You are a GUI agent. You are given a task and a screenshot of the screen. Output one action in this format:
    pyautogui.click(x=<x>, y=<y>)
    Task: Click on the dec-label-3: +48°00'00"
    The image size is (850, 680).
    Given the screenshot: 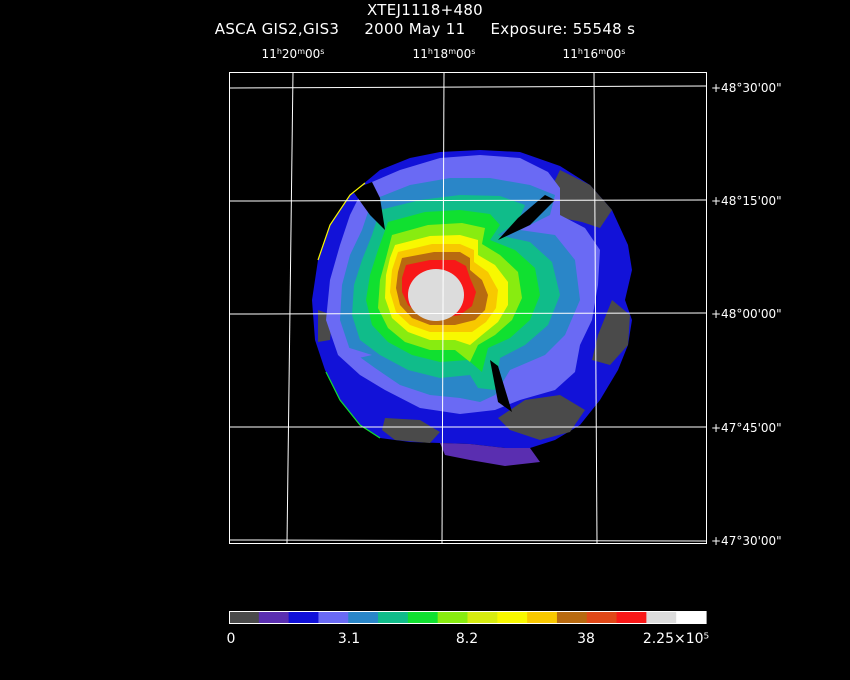 What is the action you would take?
    pyautogui.click(x=746, y=314)
    